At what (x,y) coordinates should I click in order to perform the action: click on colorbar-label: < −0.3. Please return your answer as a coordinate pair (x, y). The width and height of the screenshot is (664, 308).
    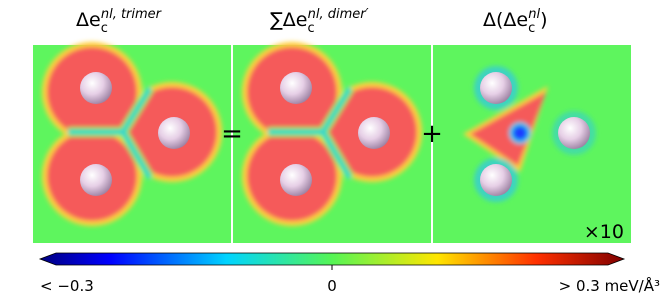
    Looking at the image, I should click on (67, 286).